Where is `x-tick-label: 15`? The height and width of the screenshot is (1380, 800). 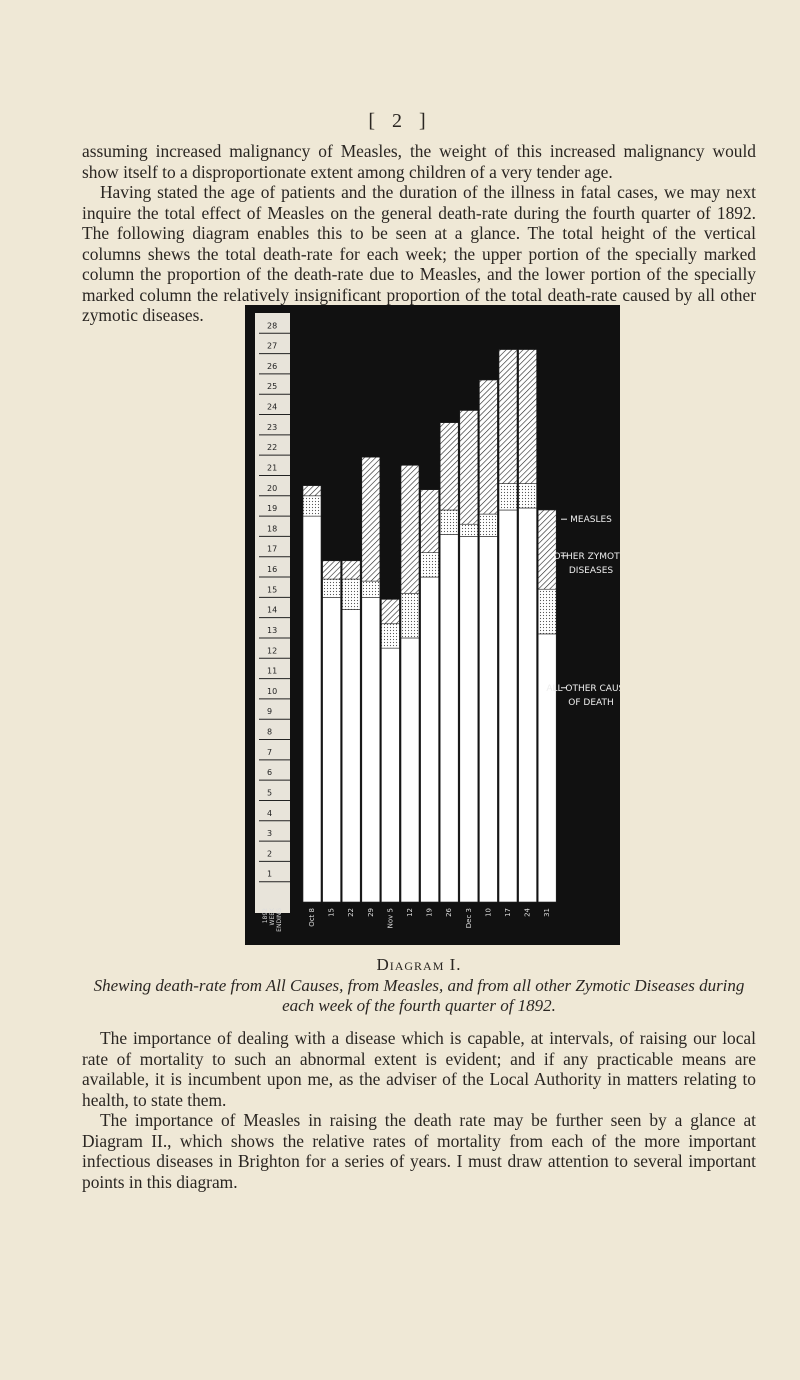
x-tick-label: 15 is located at coordinates (332, 912).